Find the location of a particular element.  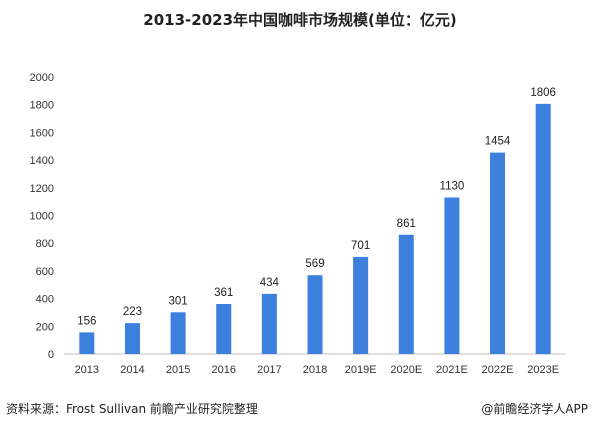

y-tick-label: 400 is located at coordinates (45, 300).